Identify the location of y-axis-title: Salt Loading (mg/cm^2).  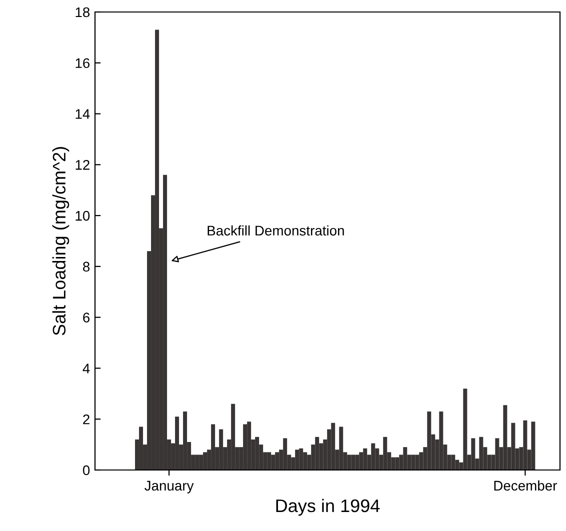
(61, 241).